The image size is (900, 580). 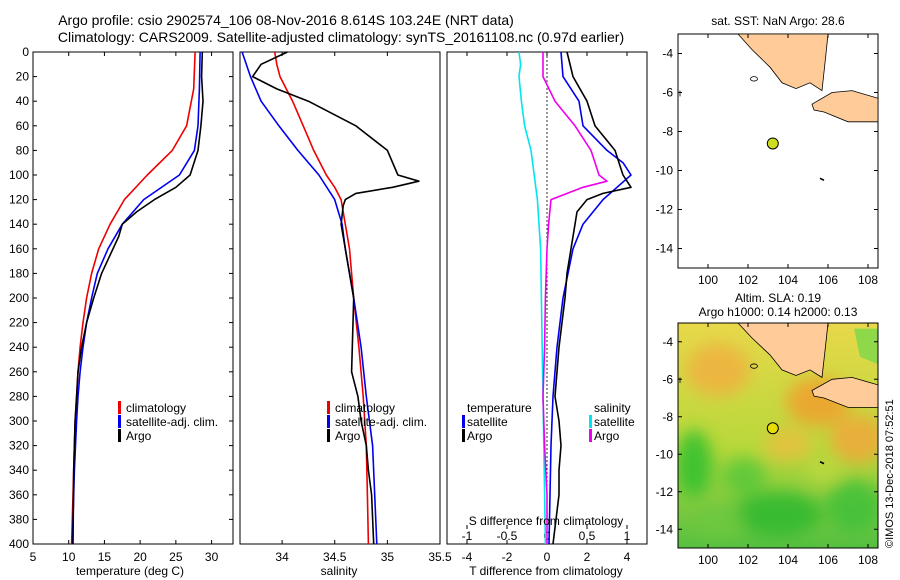 I want to click on lon-tick-label: 108, so click(x=868, y=280).